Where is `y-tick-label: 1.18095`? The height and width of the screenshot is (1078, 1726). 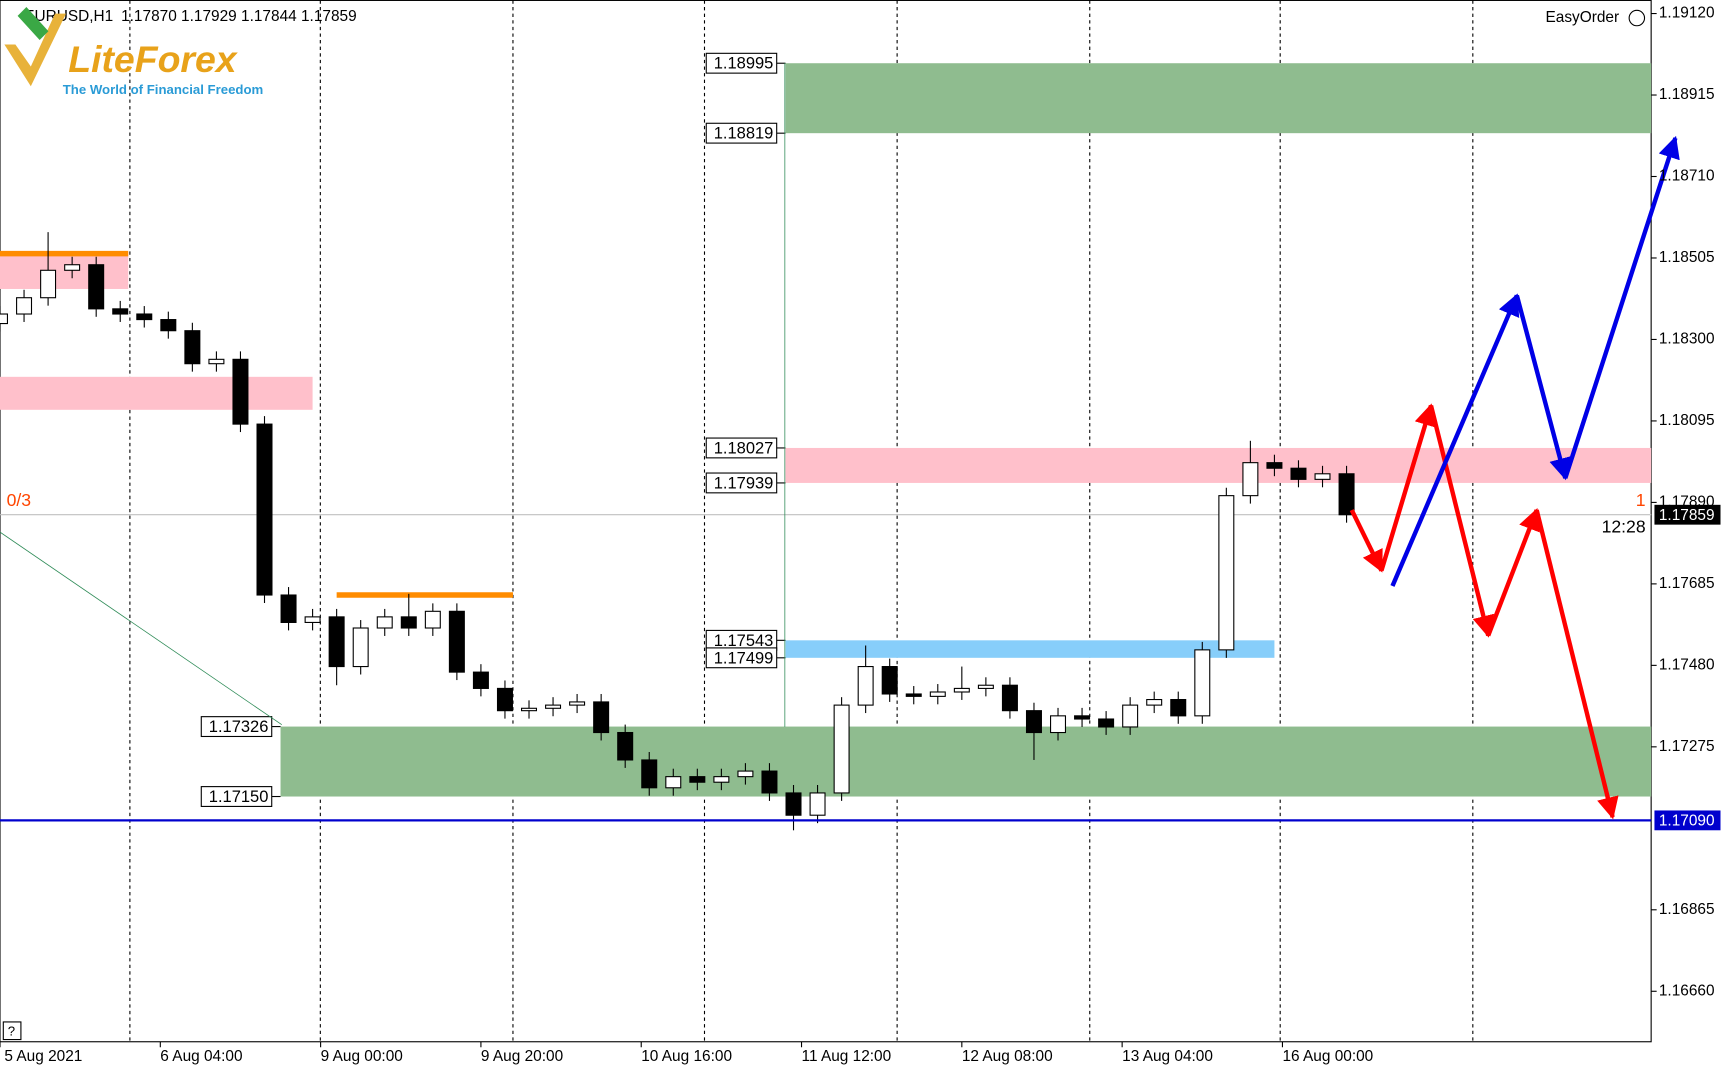
y-tick-label: 1.18095 is located at coordinates (1687, 420).